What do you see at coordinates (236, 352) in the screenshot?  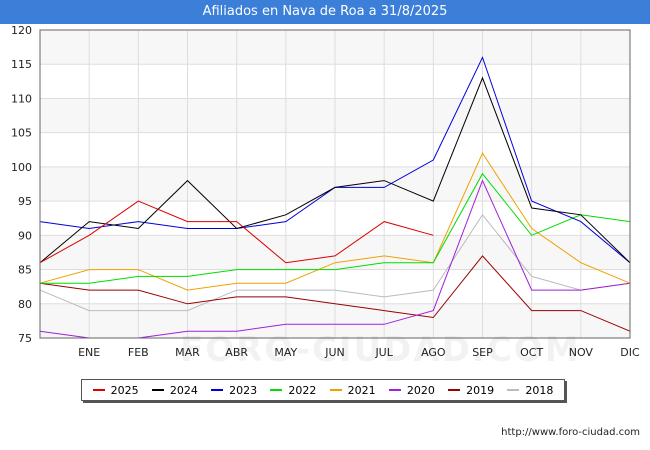 I see `x-tick-label: ABR` at bounding box center [236, 352].